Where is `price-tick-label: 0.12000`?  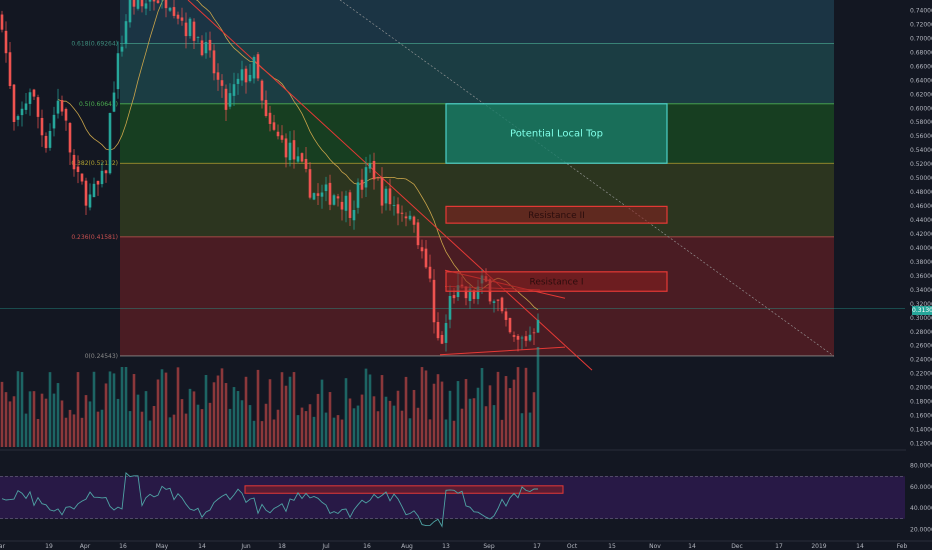
price-tick-label: 0.12000 is located at coordinates (921, 444).